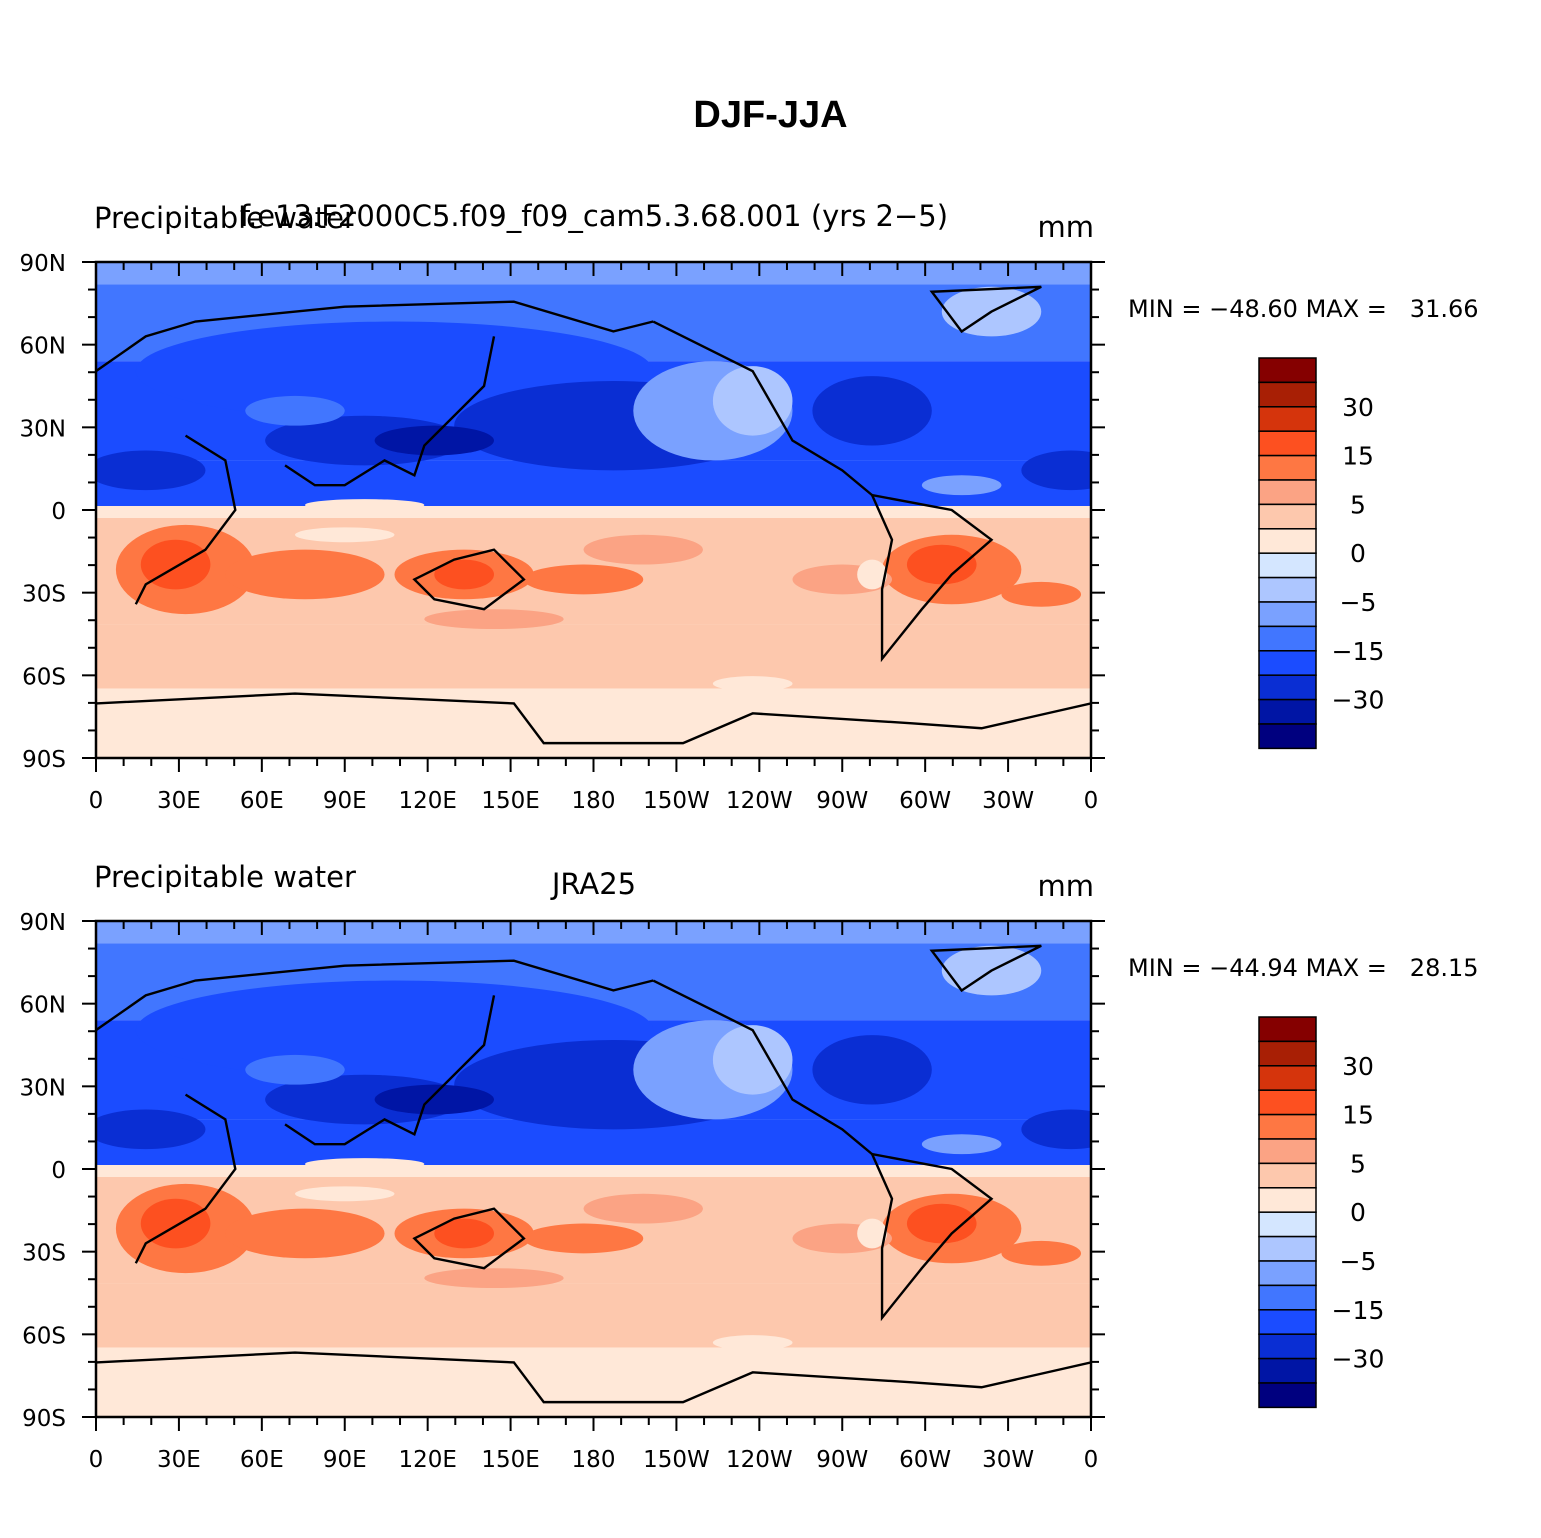 The width and height of the screenshot is (1541, 1538). What do you see at coordinates (1346, 309) in the screenshot?
I see `panel-1-max-label: MAX =` at bounding box center [1346, 309].